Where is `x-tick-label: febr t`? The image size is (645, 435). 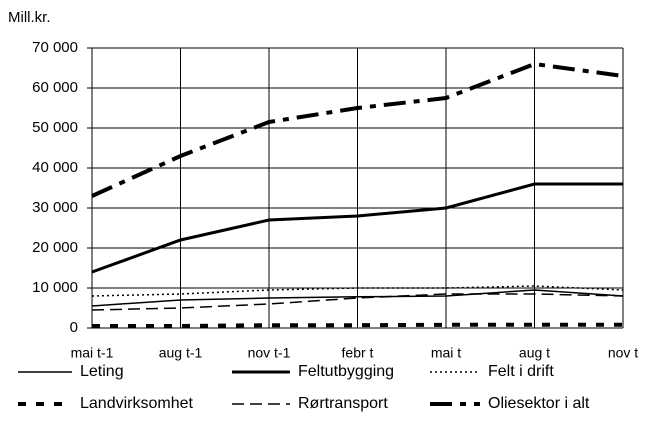 x-tick-label: febr t is located at coordinates (358, 353).